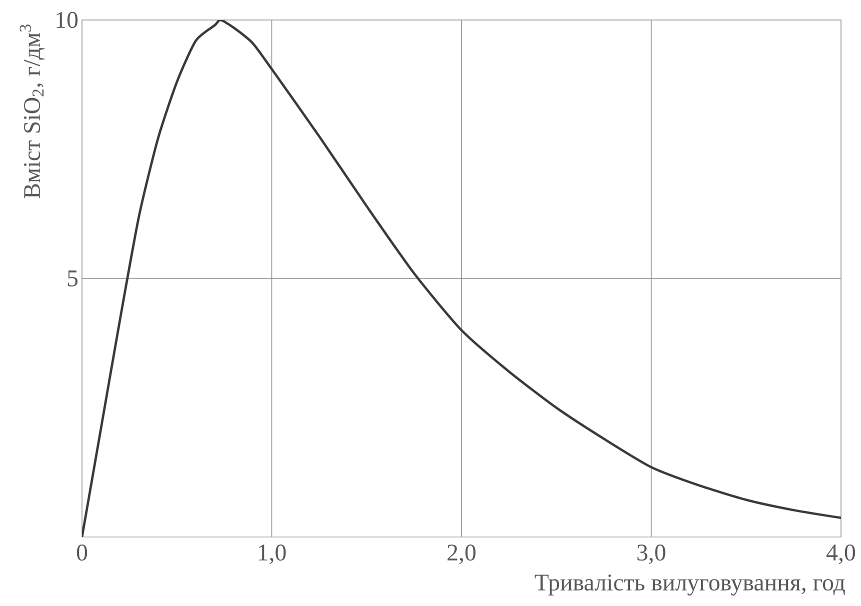 This screenshot has height=606, width=861. Describe the element at coordinates (651, 554) in the screenshot. I see `x-tick-label: 3,0` at that location.